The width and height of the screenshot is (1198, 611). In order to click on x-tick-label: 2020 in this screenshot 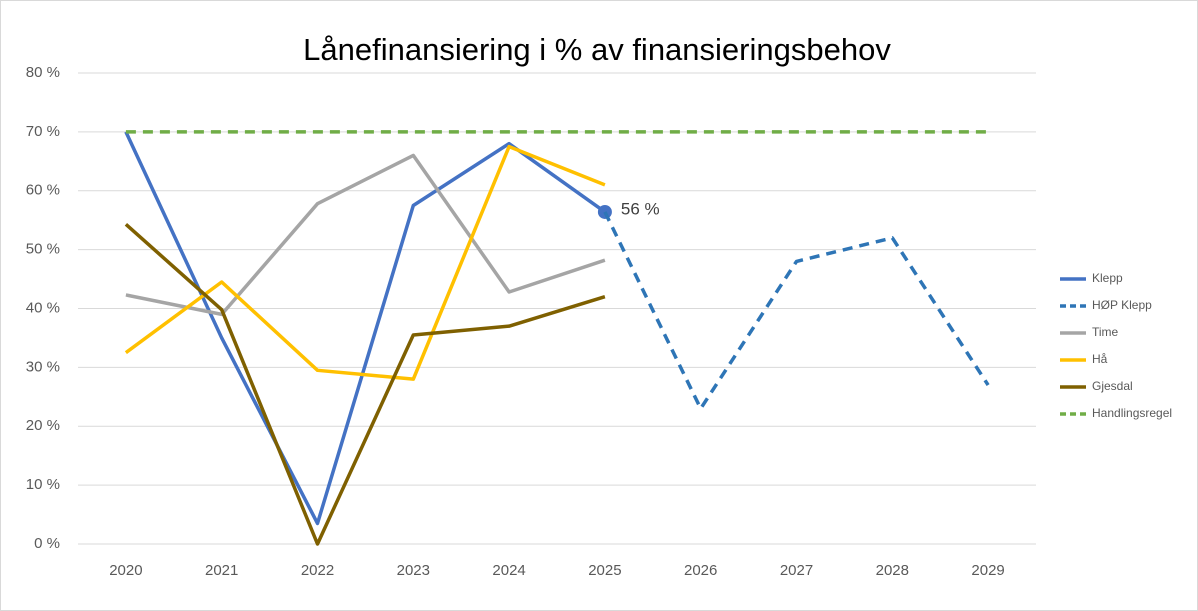, I will do `click(125, 570)`.